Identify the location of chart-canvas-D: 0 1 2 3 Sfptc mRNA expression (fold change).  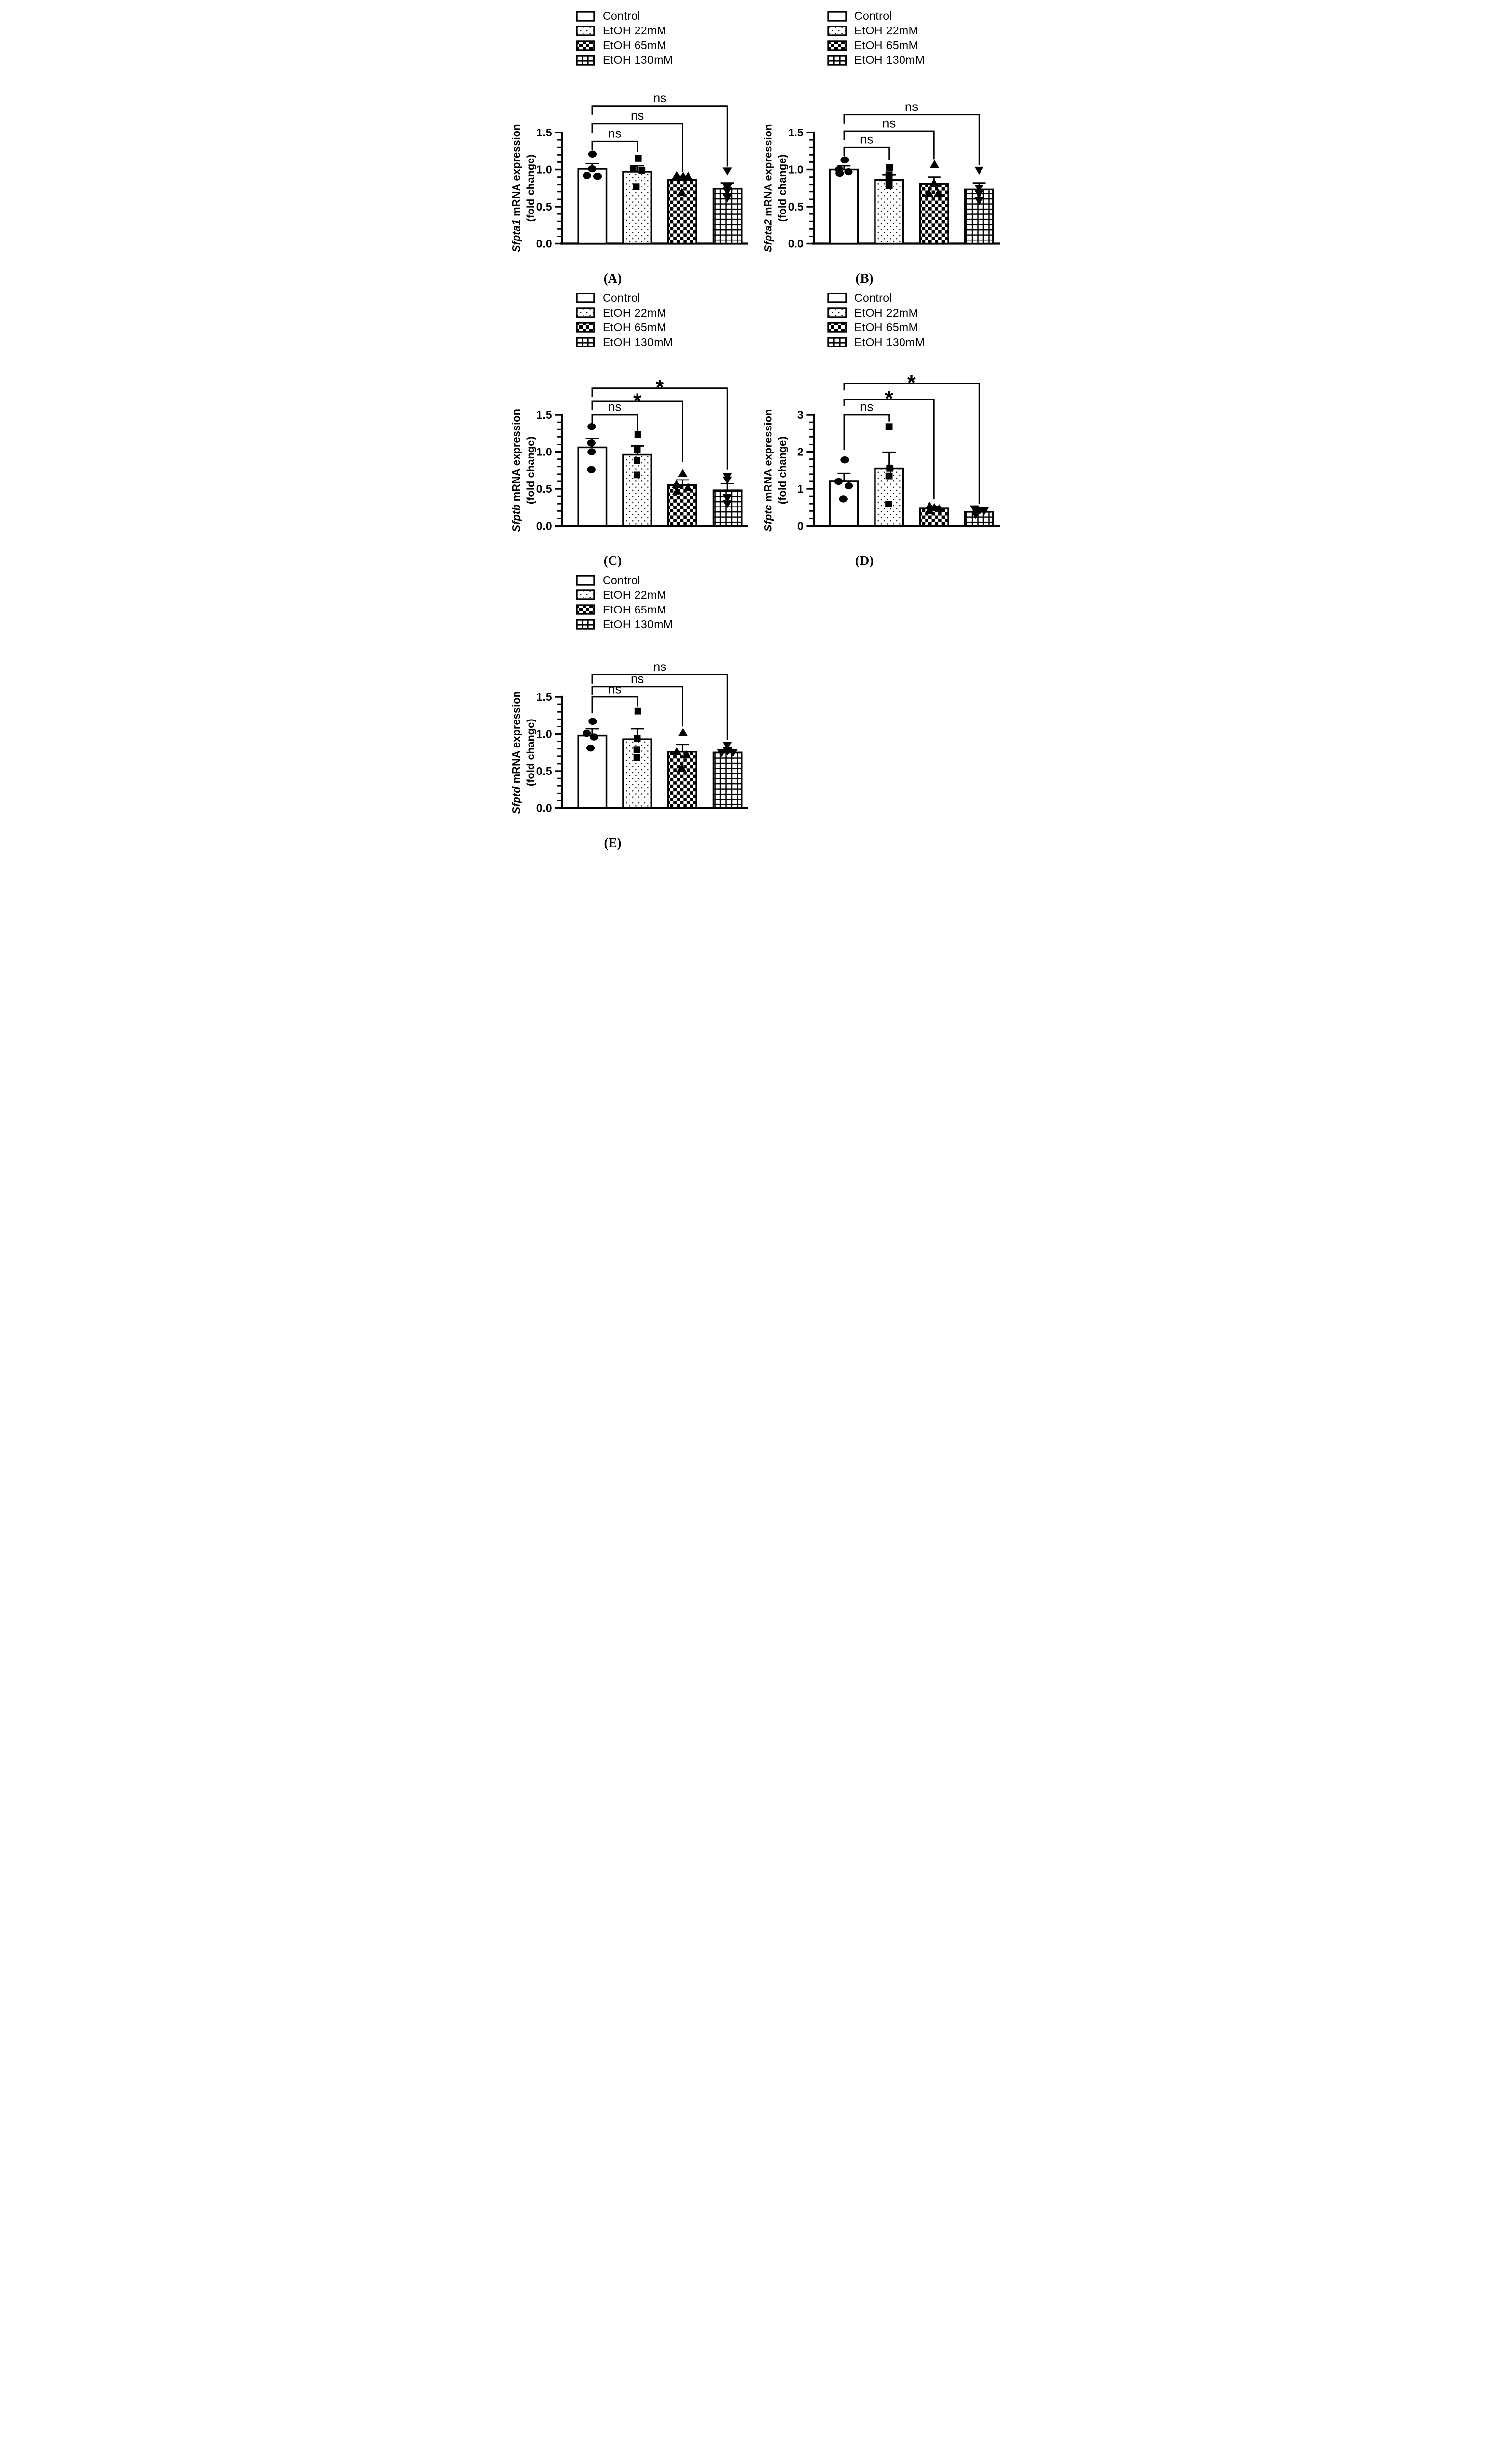
(881, 452).